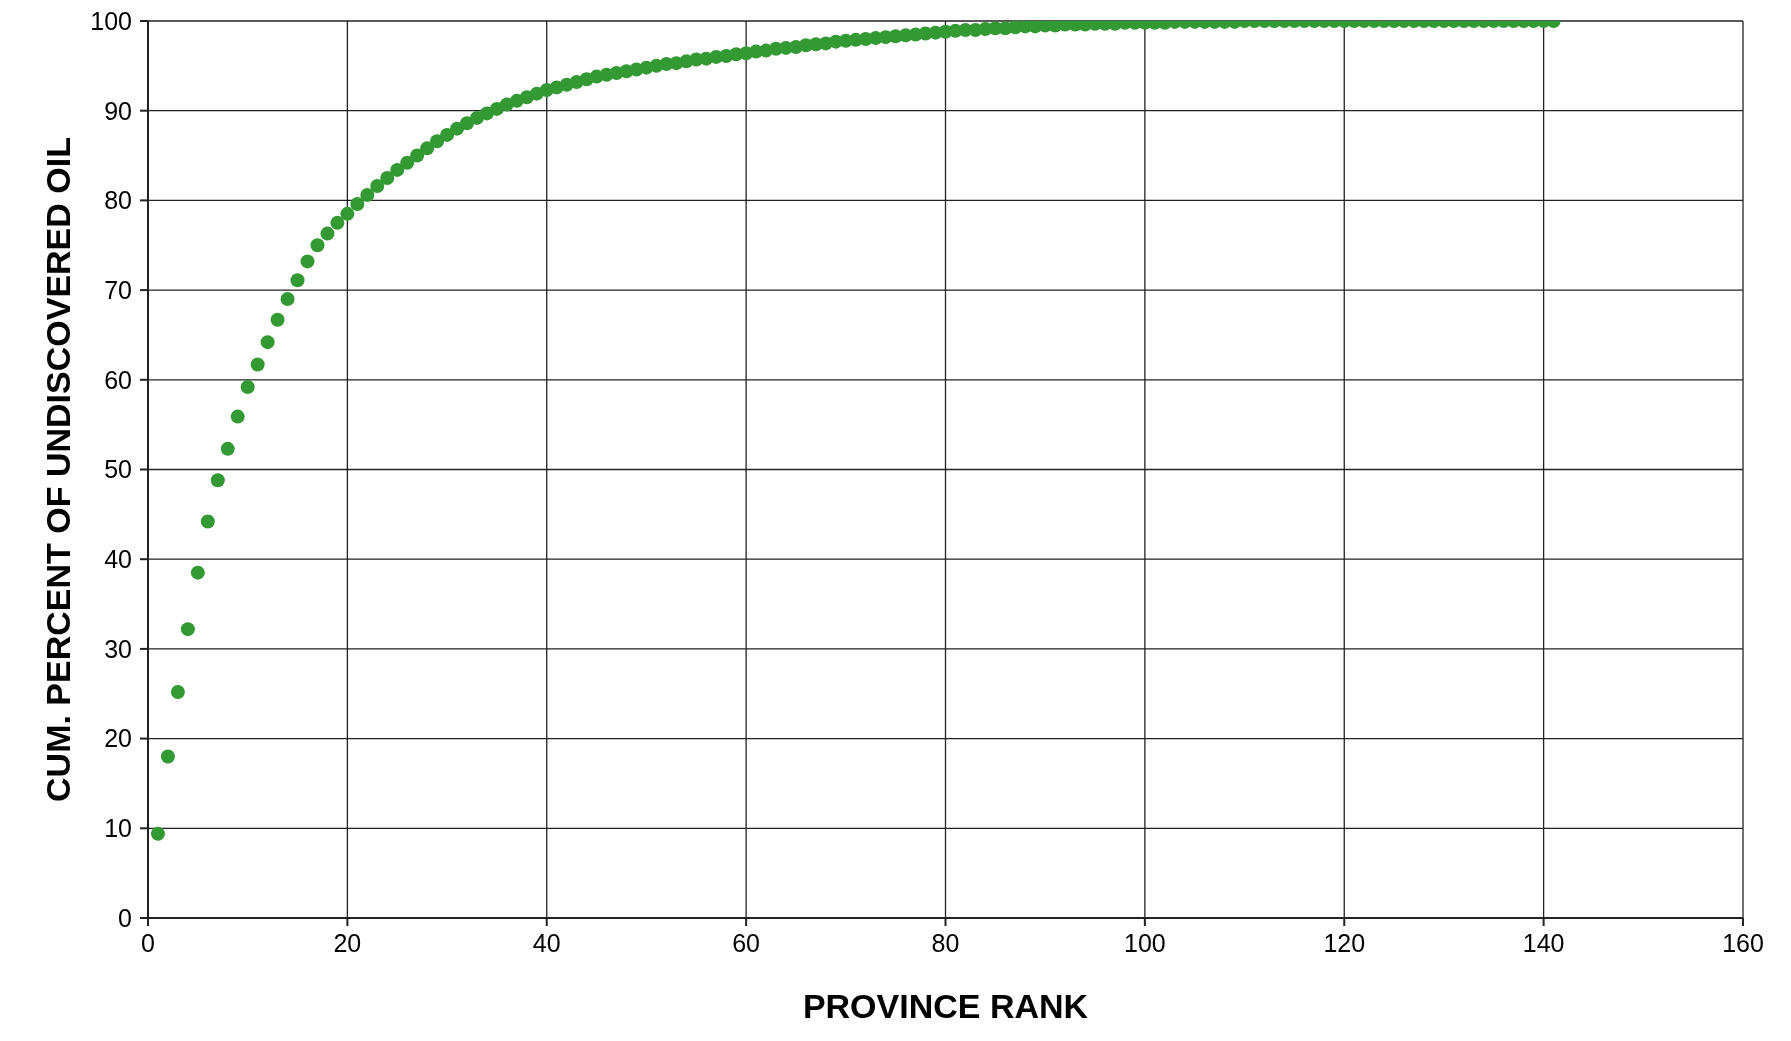 Image resolution: width=1791 pixels, height=1041 pixels. Describe the element at coordinates (118, 110) in the screenshot. I see `y-tick-label: 90` at that location.